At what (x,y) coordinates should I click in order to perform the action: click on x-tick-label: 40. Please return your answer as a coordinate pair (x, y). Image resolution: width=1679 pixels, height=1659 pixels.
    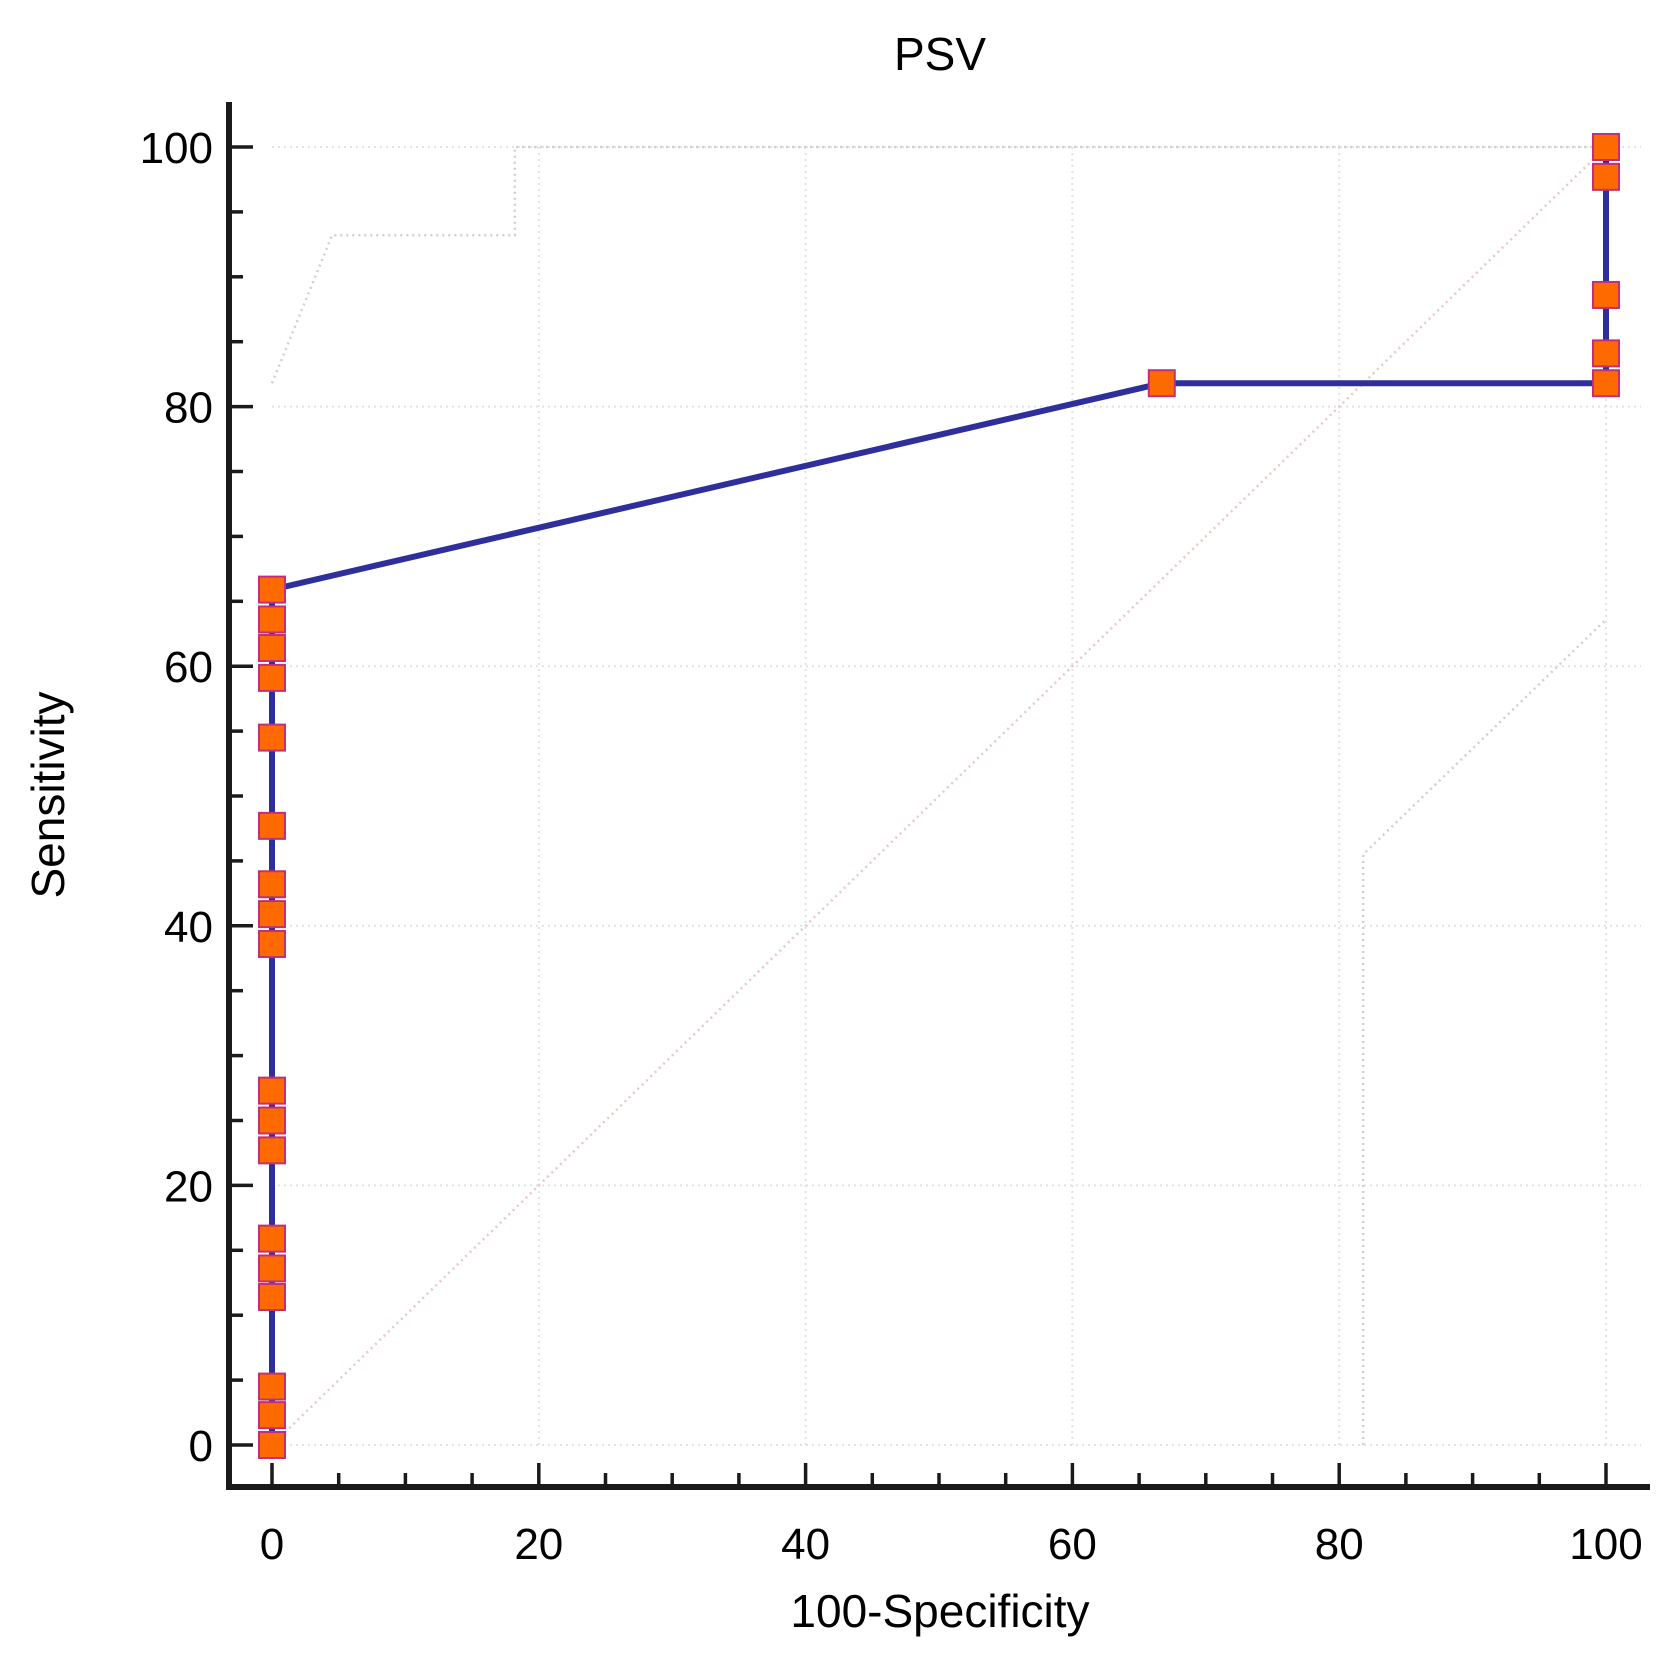
    Looking at the image, I should click on (805, 1544).